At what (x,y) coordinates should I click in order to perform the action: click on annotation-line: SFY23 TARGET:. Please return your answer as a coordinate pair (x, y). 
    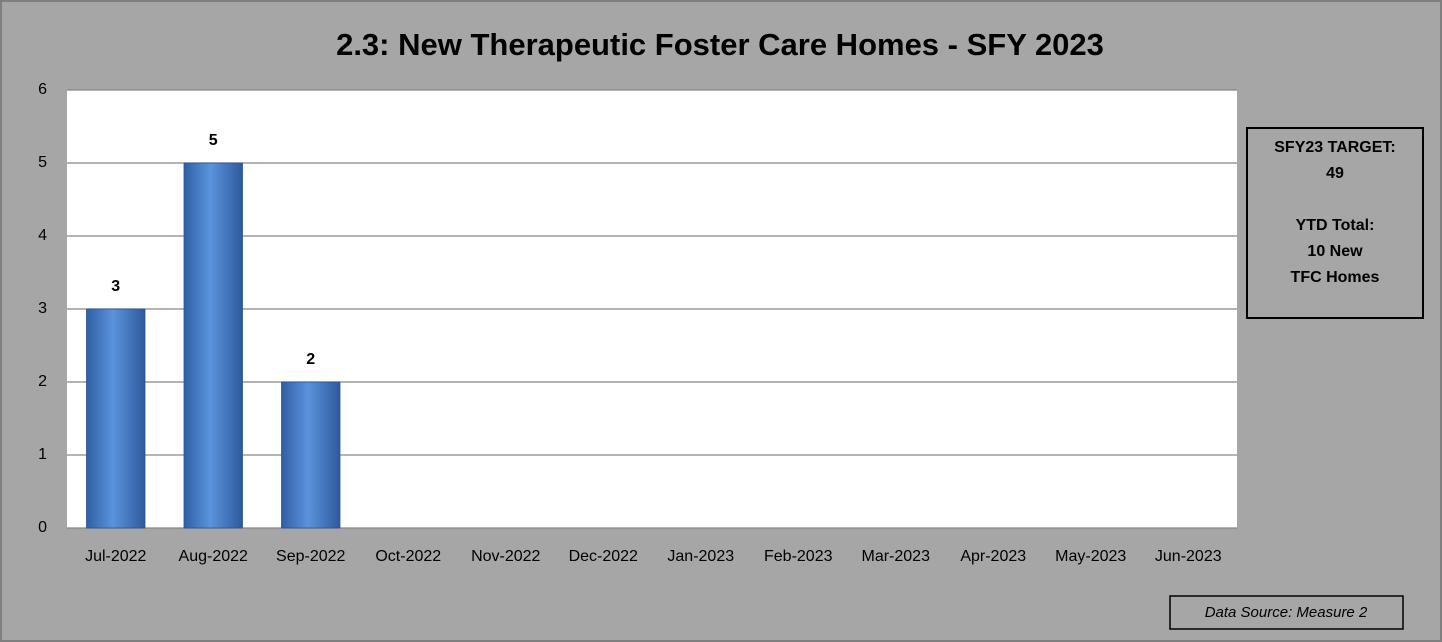
    Looking at the image, I should click on (1335, 147).